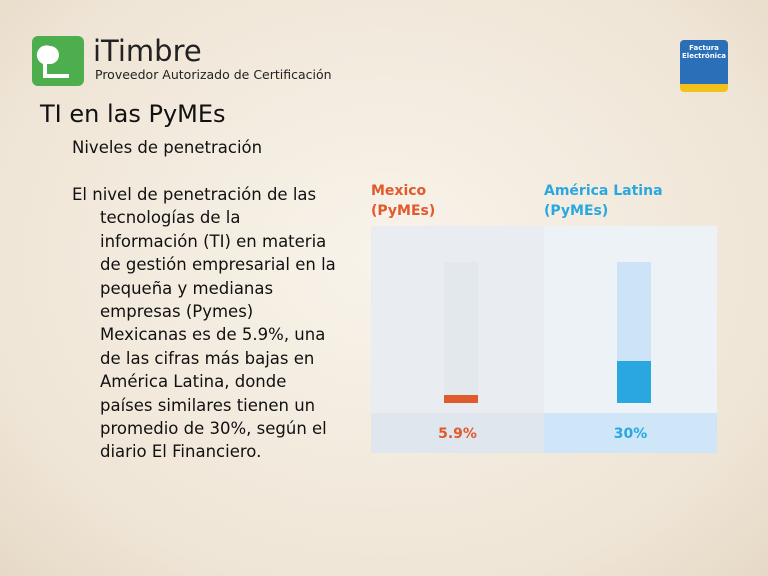 The image size is (768, 576). I want to click on value-label: 5.9%, so click(457, 434).